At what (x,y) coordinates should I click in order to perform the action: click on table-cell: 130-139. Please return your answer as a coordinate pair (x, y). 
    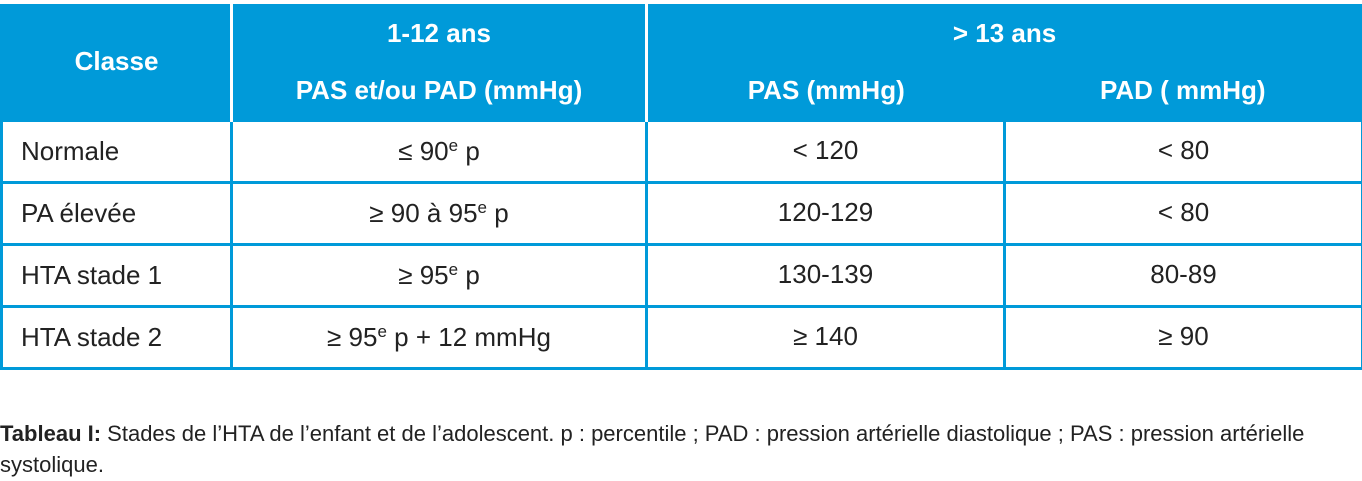
    Looking at the image, I should click on (825, 275).